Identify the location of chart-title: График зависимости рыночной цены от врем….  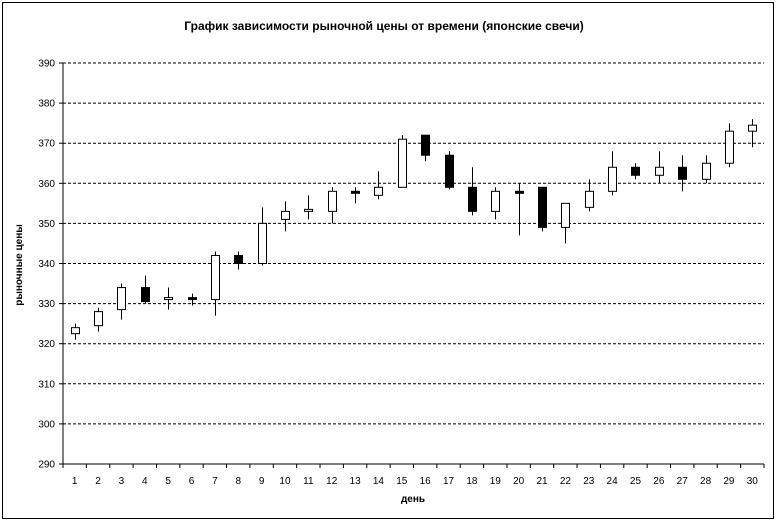
(383, 26).